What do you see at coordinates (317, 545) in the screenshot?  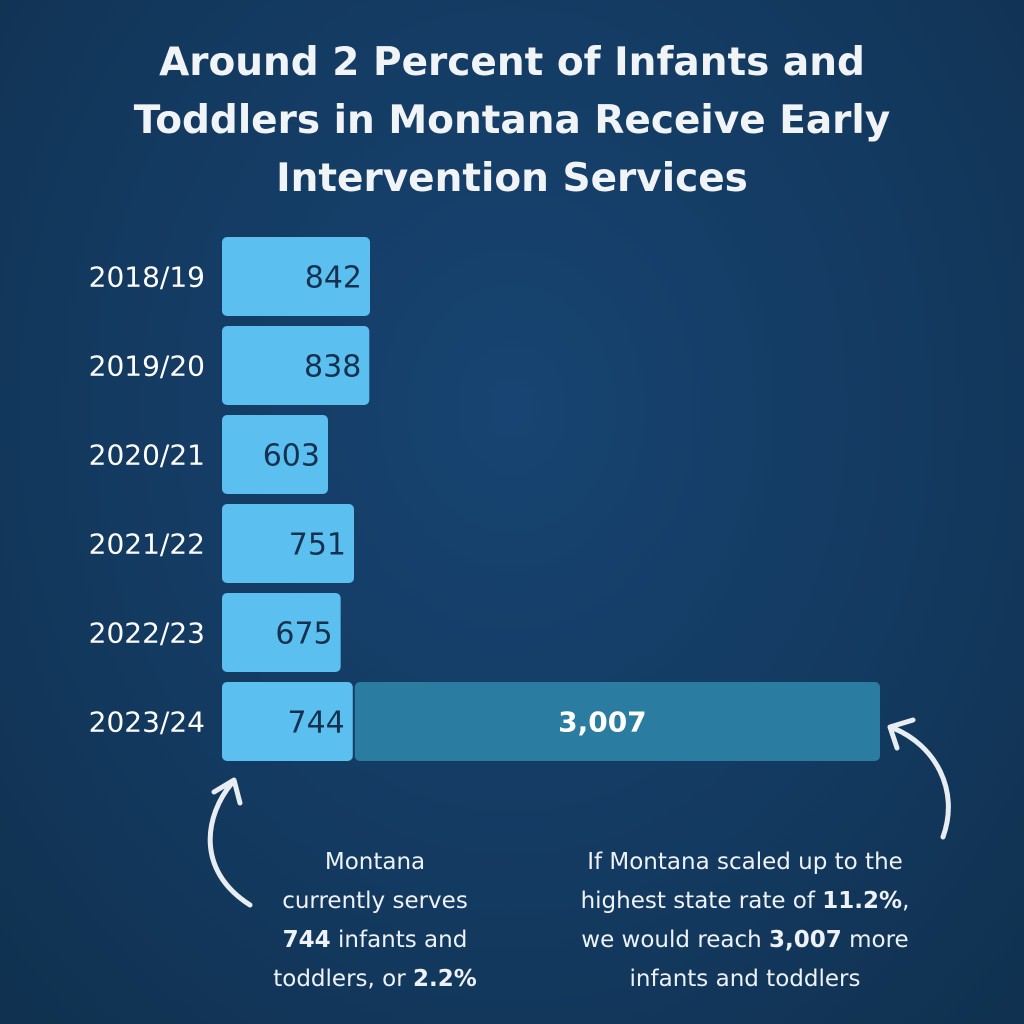 I see `bar-value-label: 751` at bounding box center [317, 545].